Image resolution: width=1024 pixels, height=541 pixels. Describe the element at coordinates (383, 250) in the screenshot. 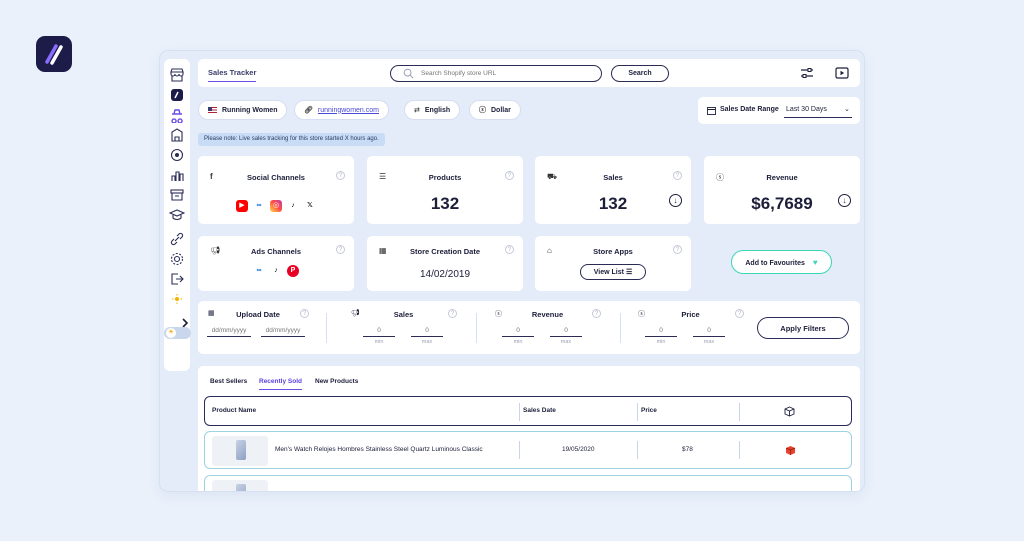

I see `calendar-icon: ▦` at that location.